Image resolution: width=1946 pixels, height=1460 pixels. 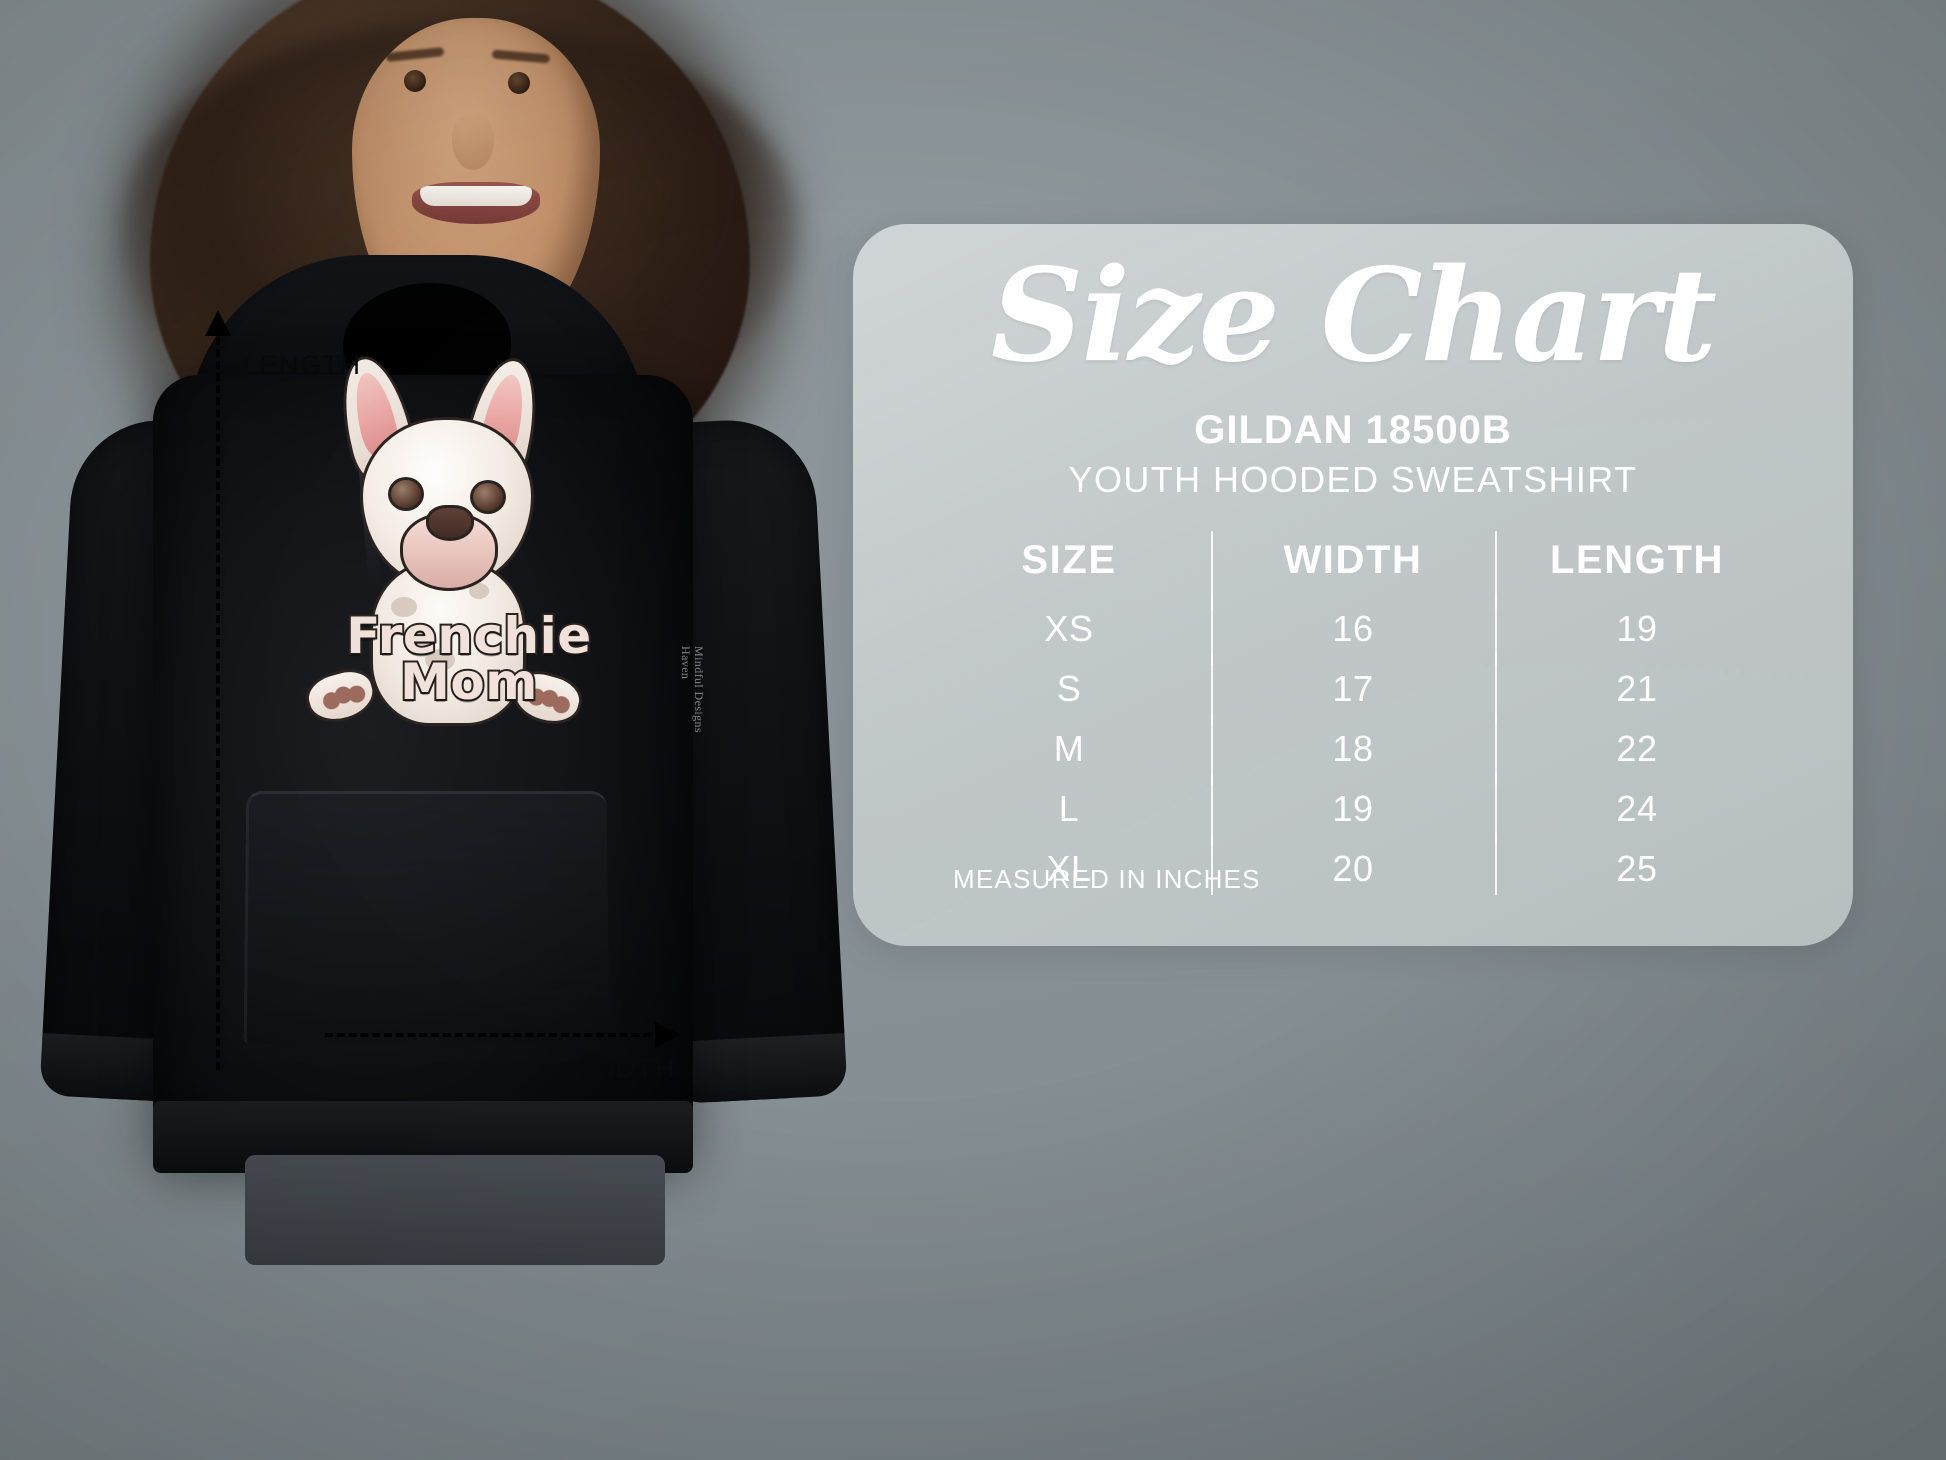 I want to click on cell-width: 17, so click(x=1353, y=689).